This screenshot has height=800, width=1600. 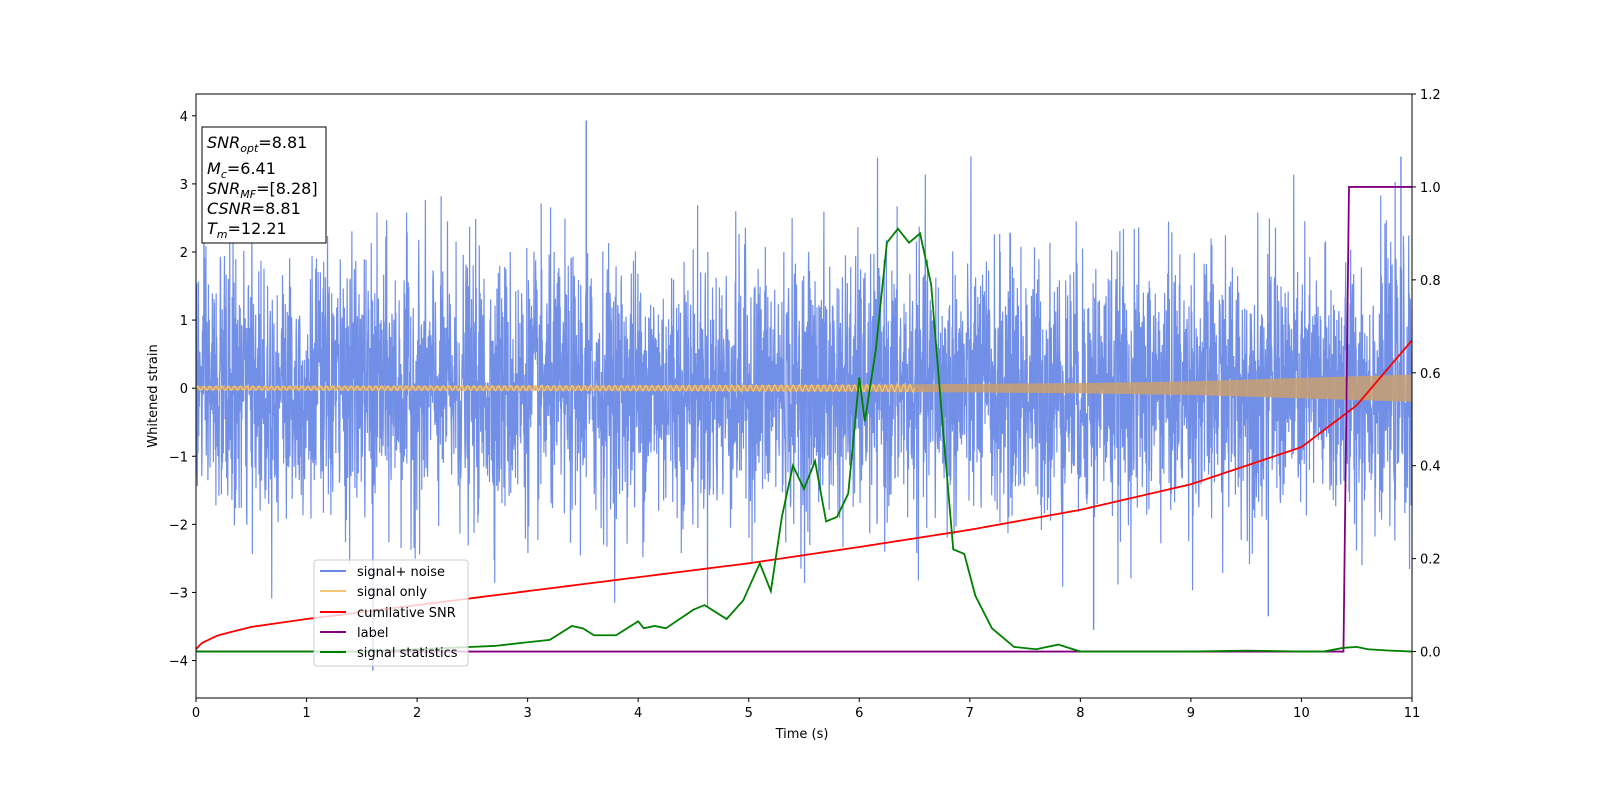 I want to click on y-tick-label: −4, so click(x=178, y=662).